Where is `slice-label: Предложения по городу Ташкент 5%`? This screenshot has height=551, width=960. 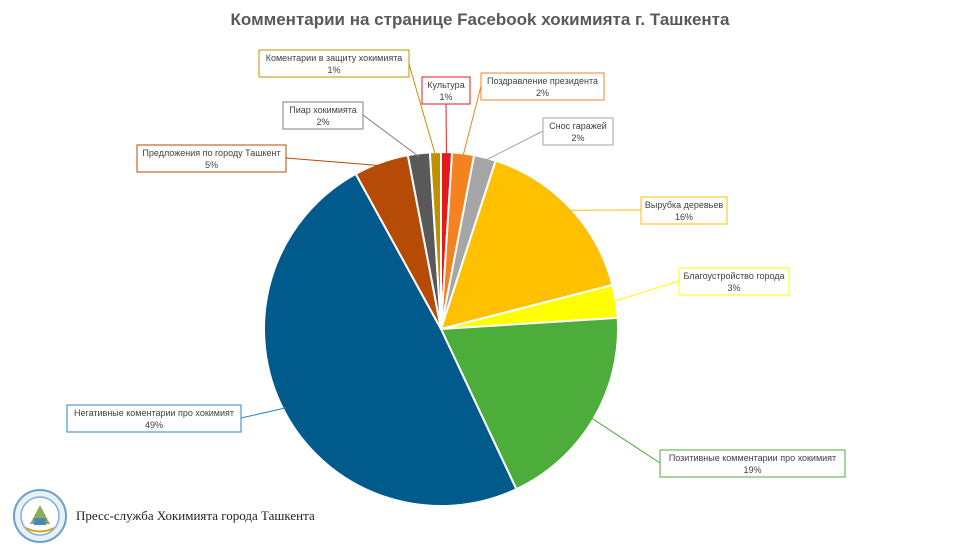 slice-label: Предложения по городу Ташкент 5% is located at coordinates (211, 158).